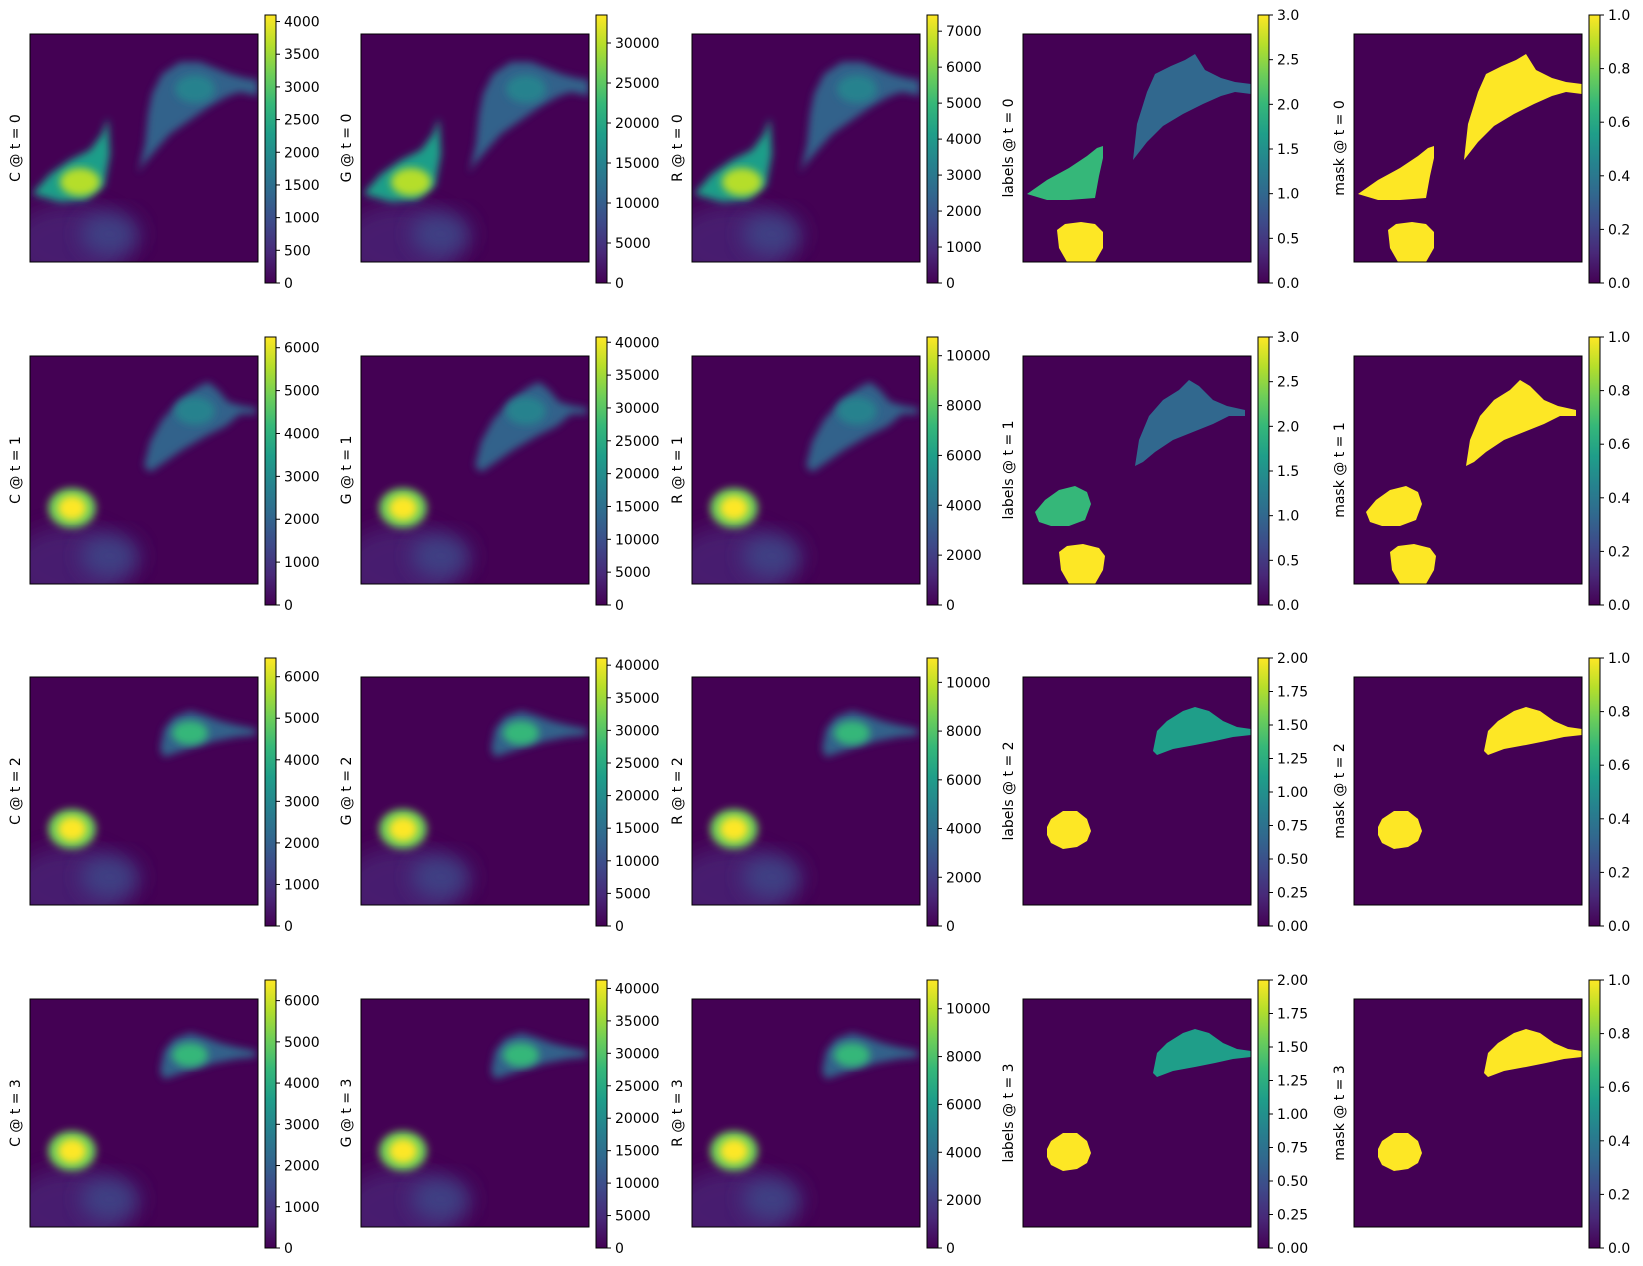 The image size is (1643, 1266). I want to click on colorbar-tick-label: 0.8, so click(1619, 1035).